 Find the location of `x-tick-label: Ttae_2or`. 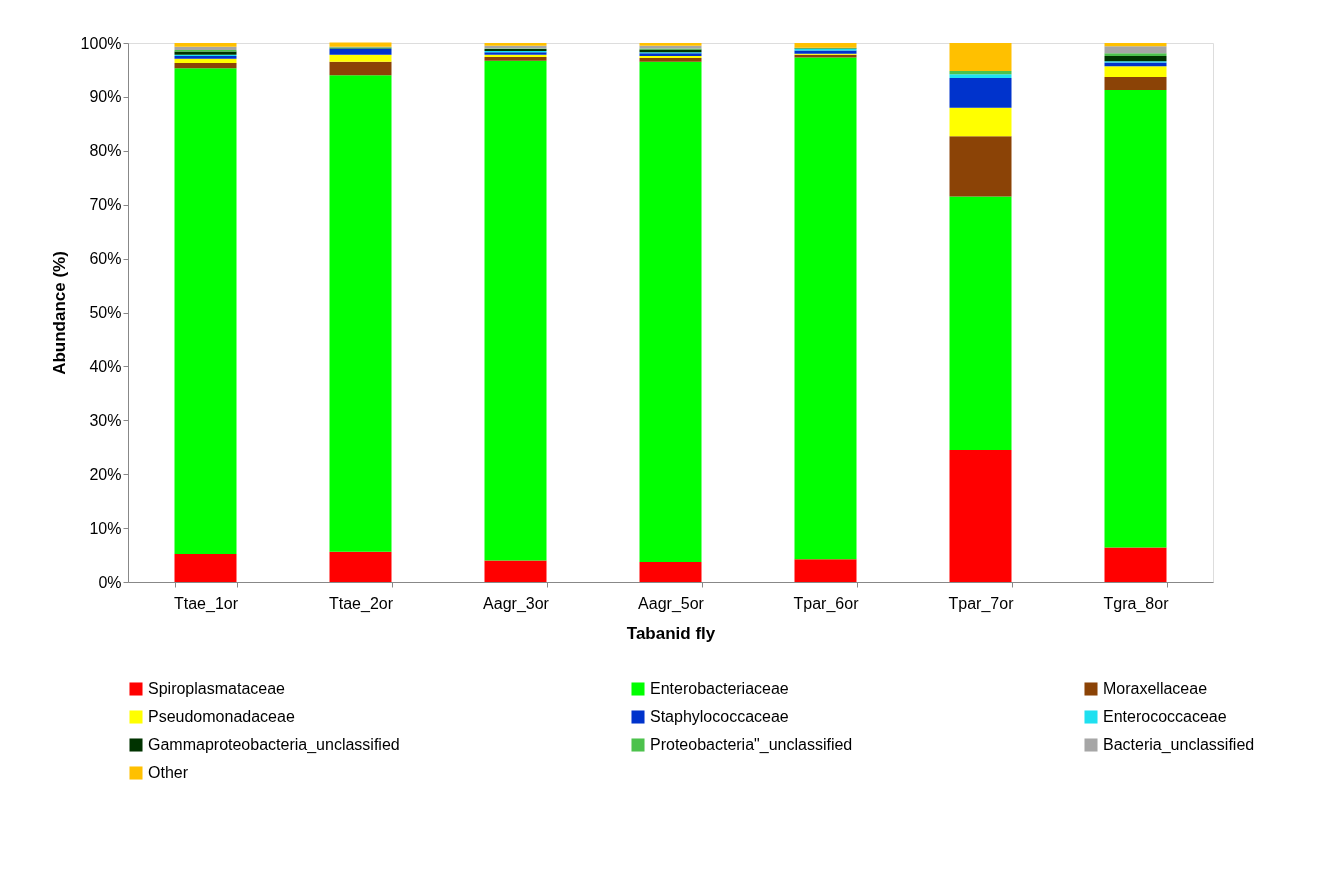

x-tick-label: Ttae_2or is located at coordinates (361, 603).